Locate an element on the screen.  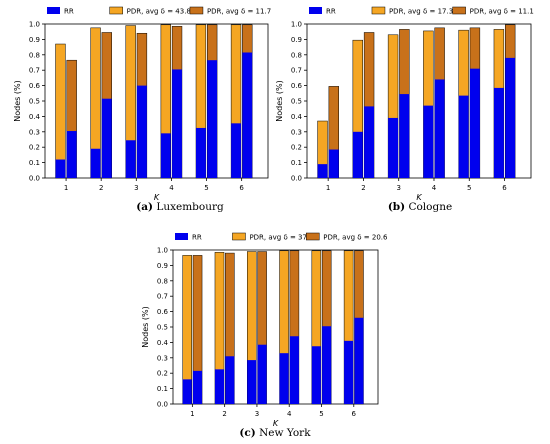
legend-item: PDR, avg δ = 17.3 is located at coordinates (412, 11).